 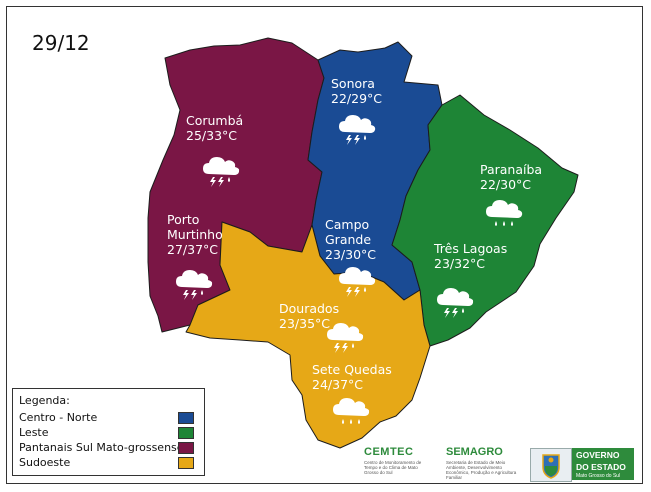 What do you see at coordinates (183, 219) in the screenshot?
I see `city-name-porto-murtinho-1: Porto` at bounding box center [183, 219].